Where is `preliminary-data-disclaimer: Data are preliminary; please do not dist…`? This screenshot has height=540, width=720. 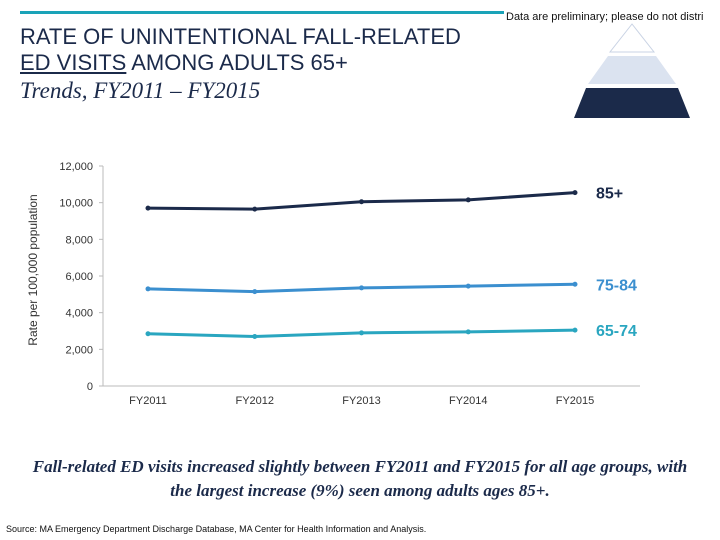
preliminary-data-disclaimer: Data are preliminary; please do not dist… is located at coordinates (605, 17).